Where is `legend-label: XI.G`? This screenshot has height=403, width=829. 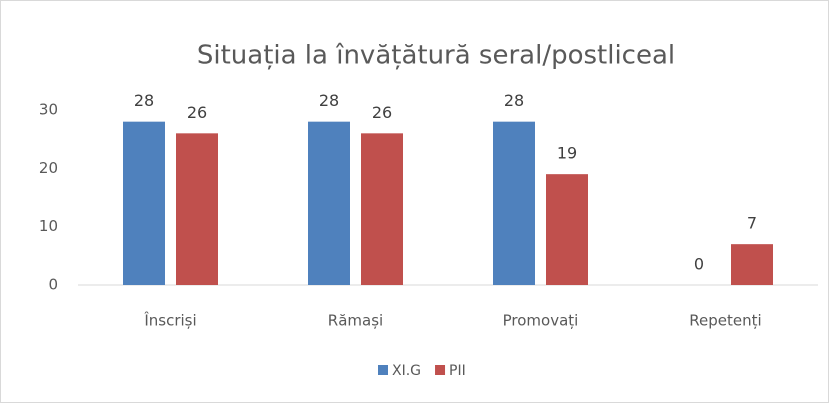
legend-label: XI.G is located at coordinates (406, 371).